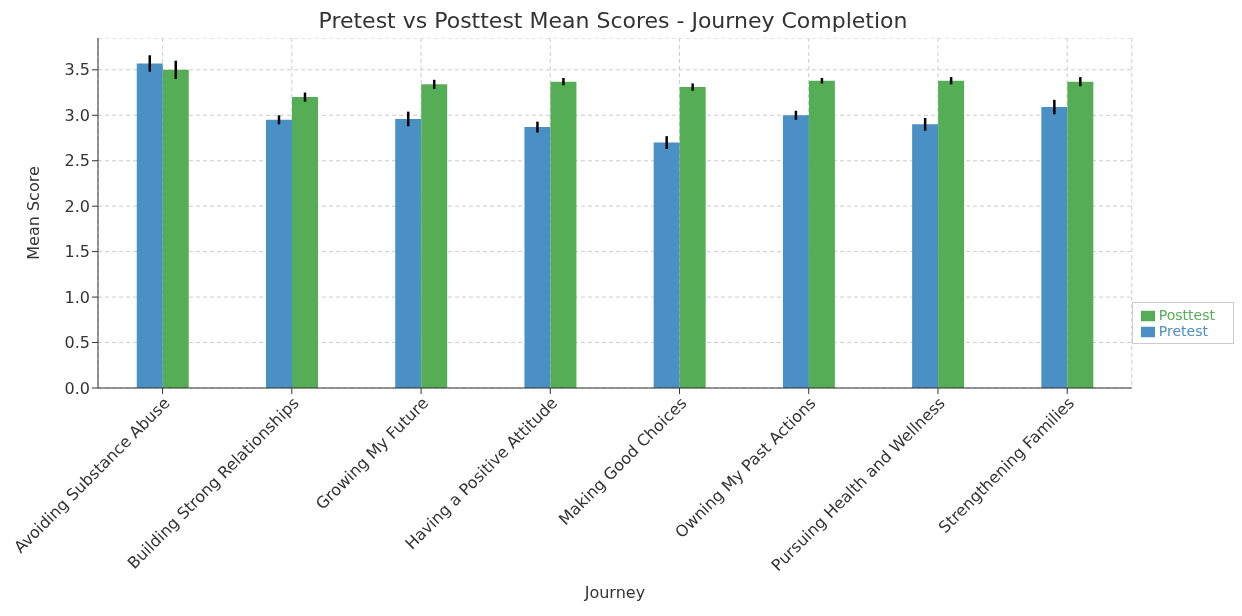 This screenshot has height=616, width=1242. Describe the element at coordinates (77, 297) in the screenshot. I see `y-tick-label: 1.0` at that location.